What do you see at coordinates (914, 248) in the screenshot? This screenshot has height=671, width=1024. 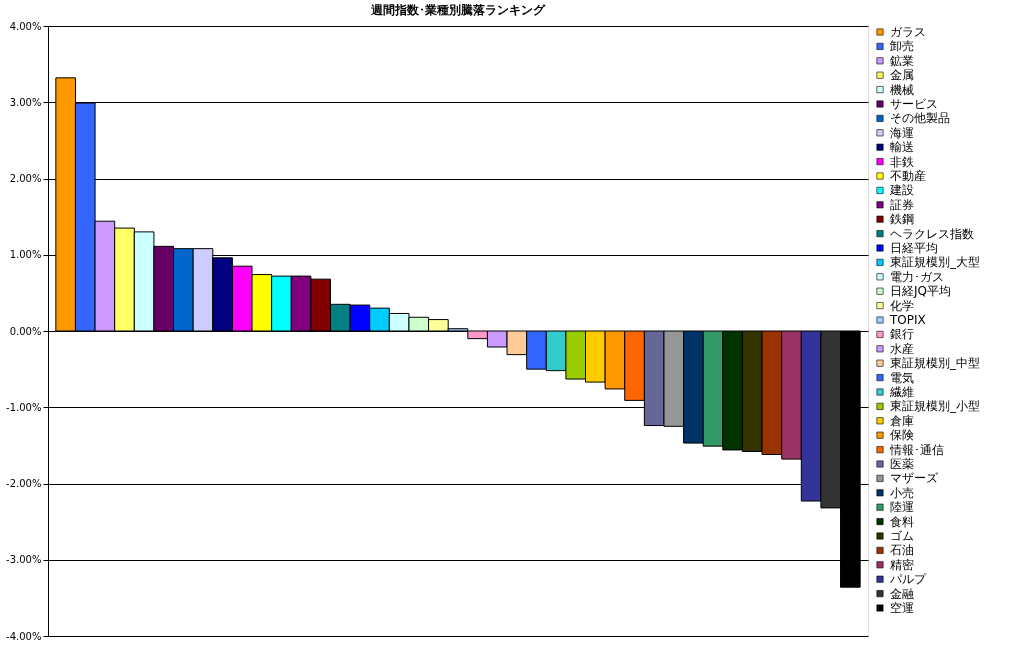 I see `legend-label: 日経平均` at bounding box center [914, 248].